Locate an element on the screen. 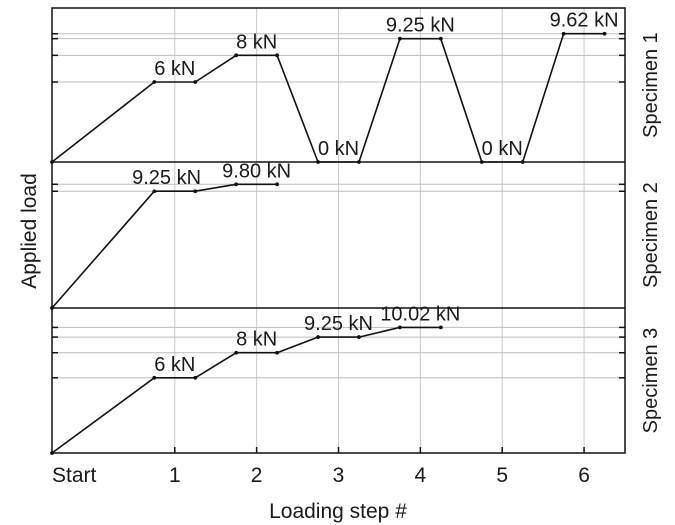 The image size is (675, 525). x-tick-label: 4 is located at coordinates (421, 475).